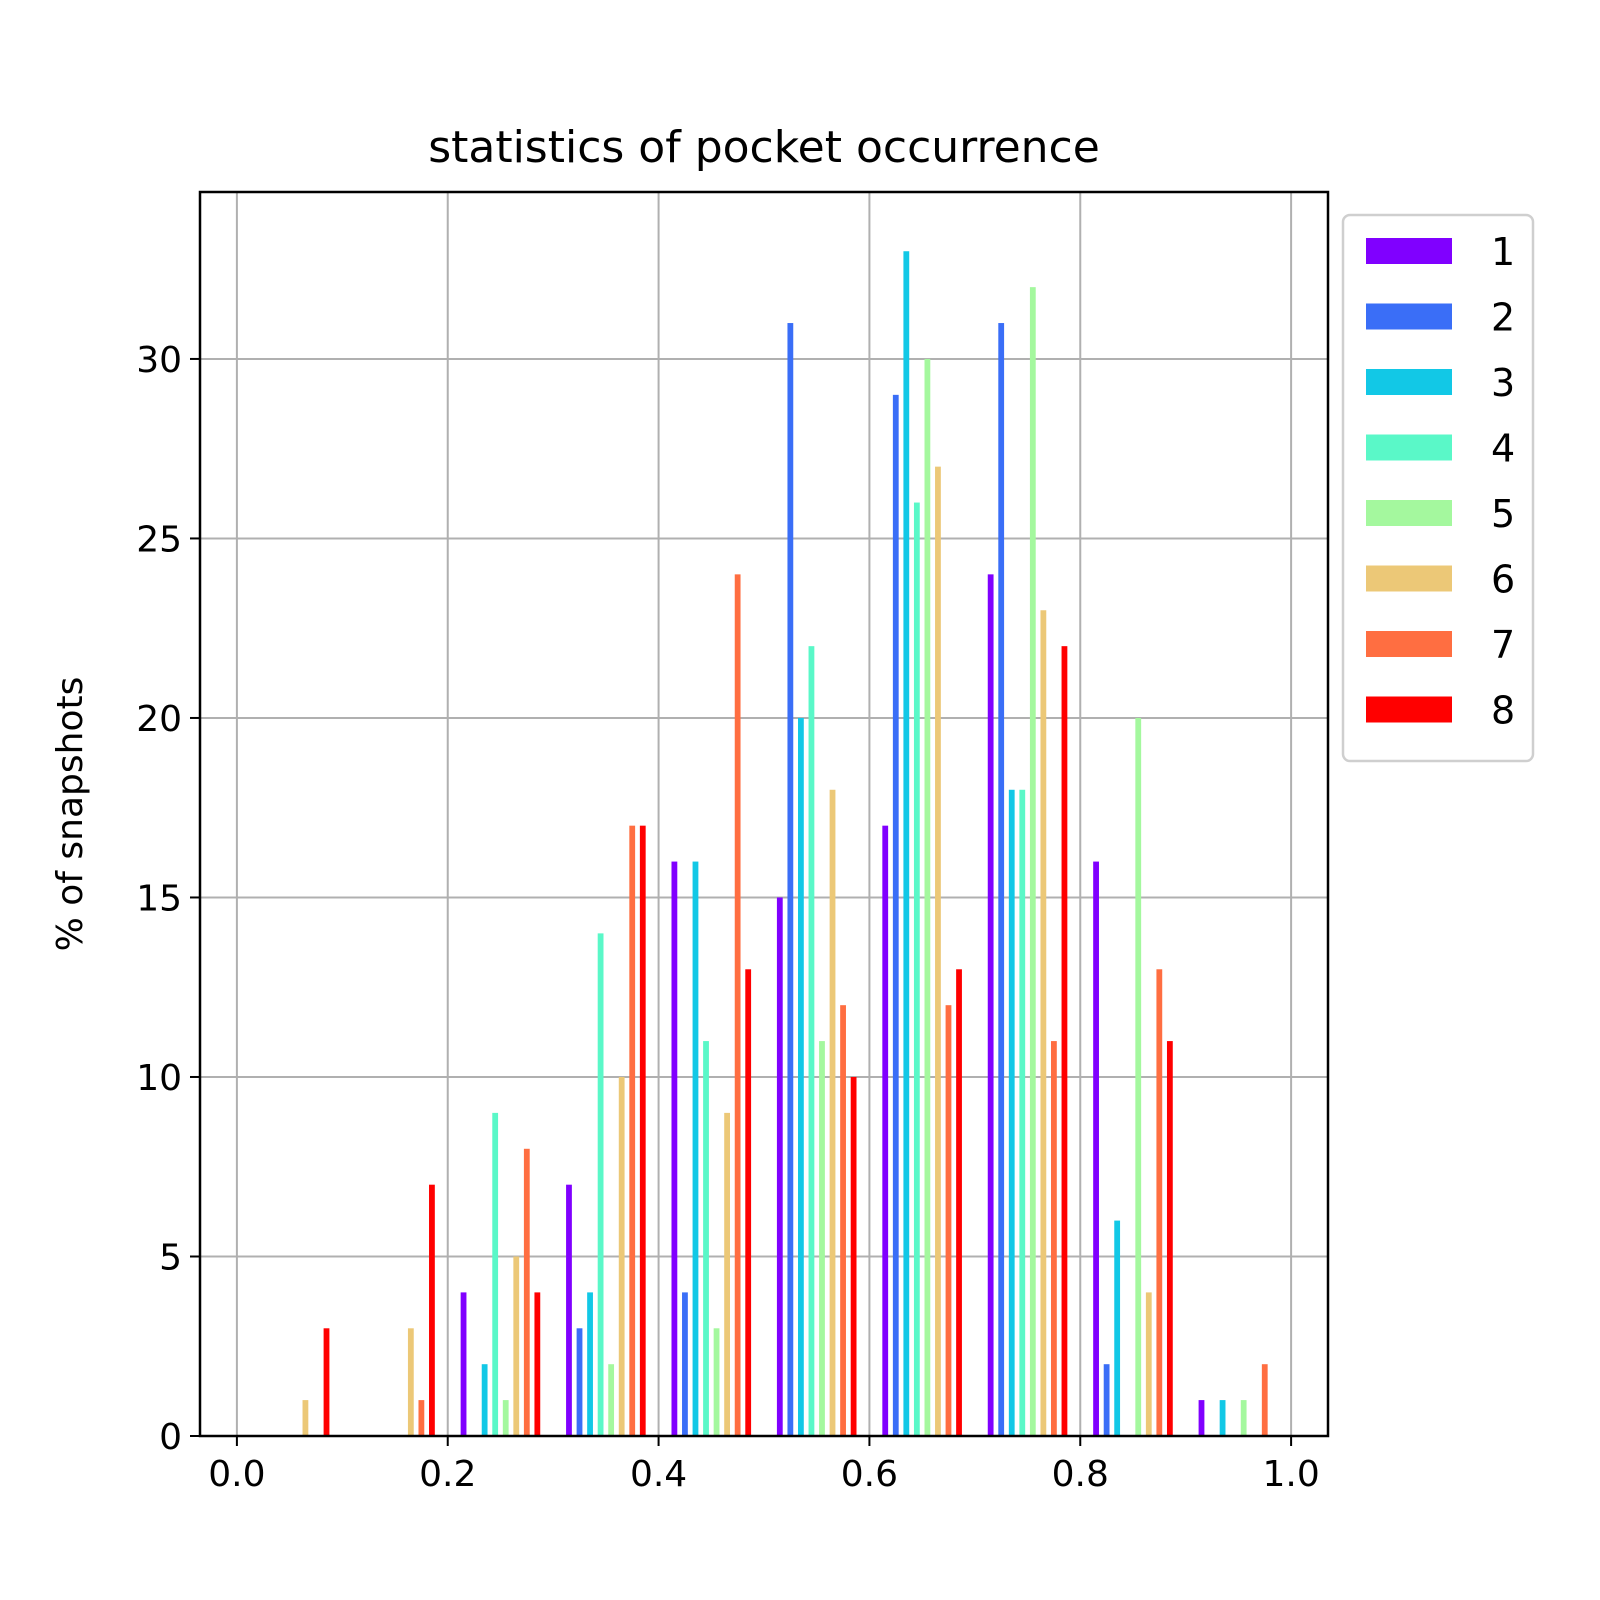  Describe the element at coordinates (869, 1474) in the screenshot. I see `x-tick-label: 0.6` at that location.